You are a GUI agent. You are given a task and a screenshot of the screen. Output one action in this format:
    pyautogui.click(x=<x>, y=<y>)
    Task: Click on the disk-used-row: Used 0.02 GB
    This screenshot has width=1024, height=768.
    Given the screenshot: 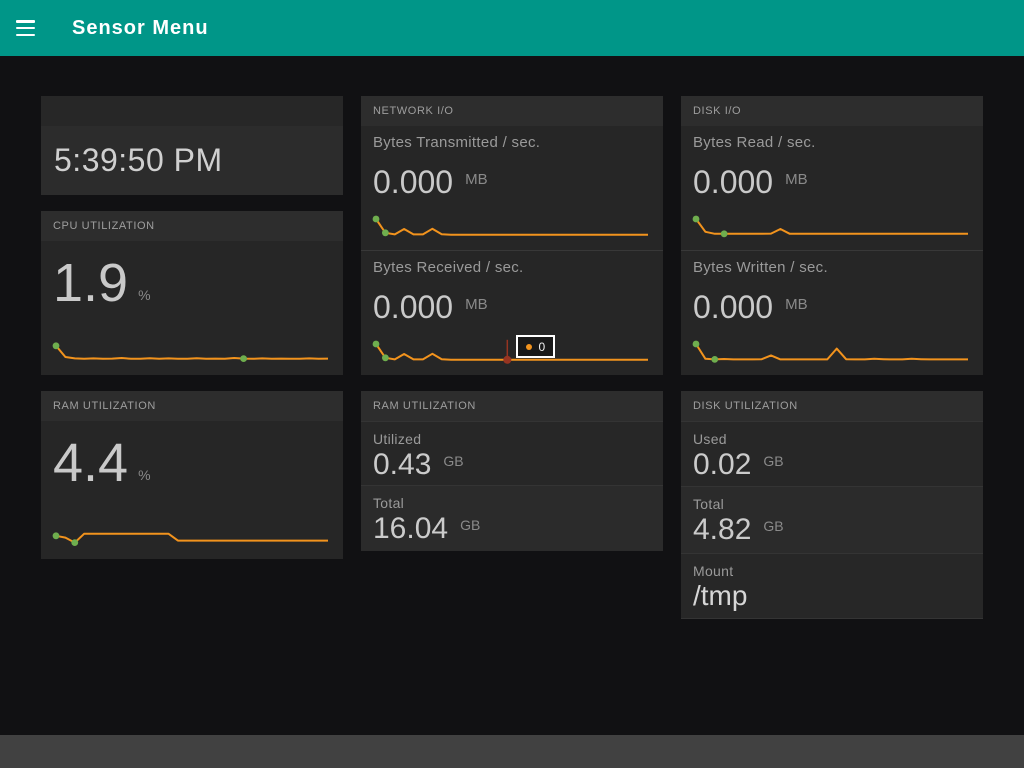 What is the action you would take?
    pyautogui.click(x=832, y=454)
    